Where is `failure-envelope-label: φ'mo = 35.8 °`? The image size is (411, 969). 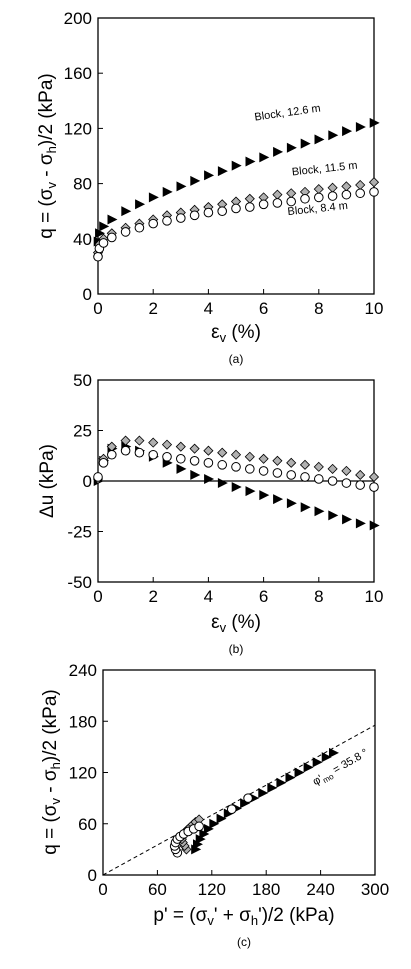
failure-envelope-label: φ'mo = 35.8 ° is located at coordinates (341, 768).